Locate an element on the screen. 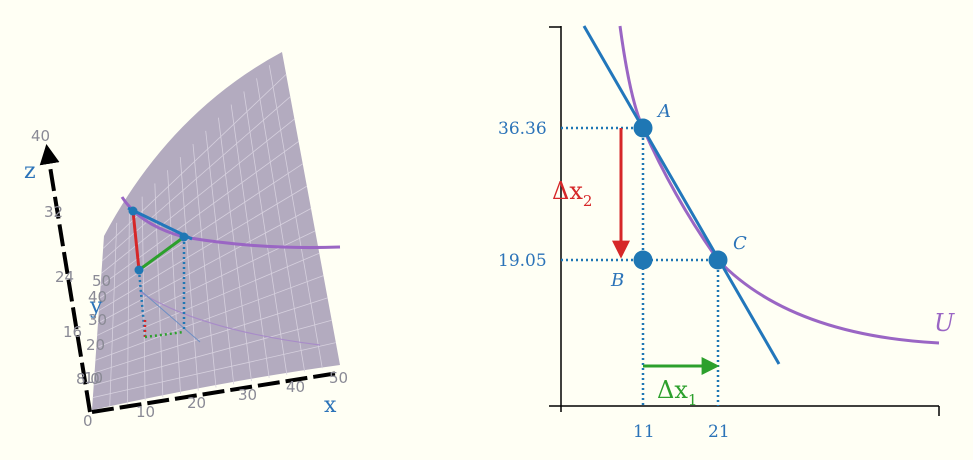  indifference-curve-3d is located at coordinates (230, 223).